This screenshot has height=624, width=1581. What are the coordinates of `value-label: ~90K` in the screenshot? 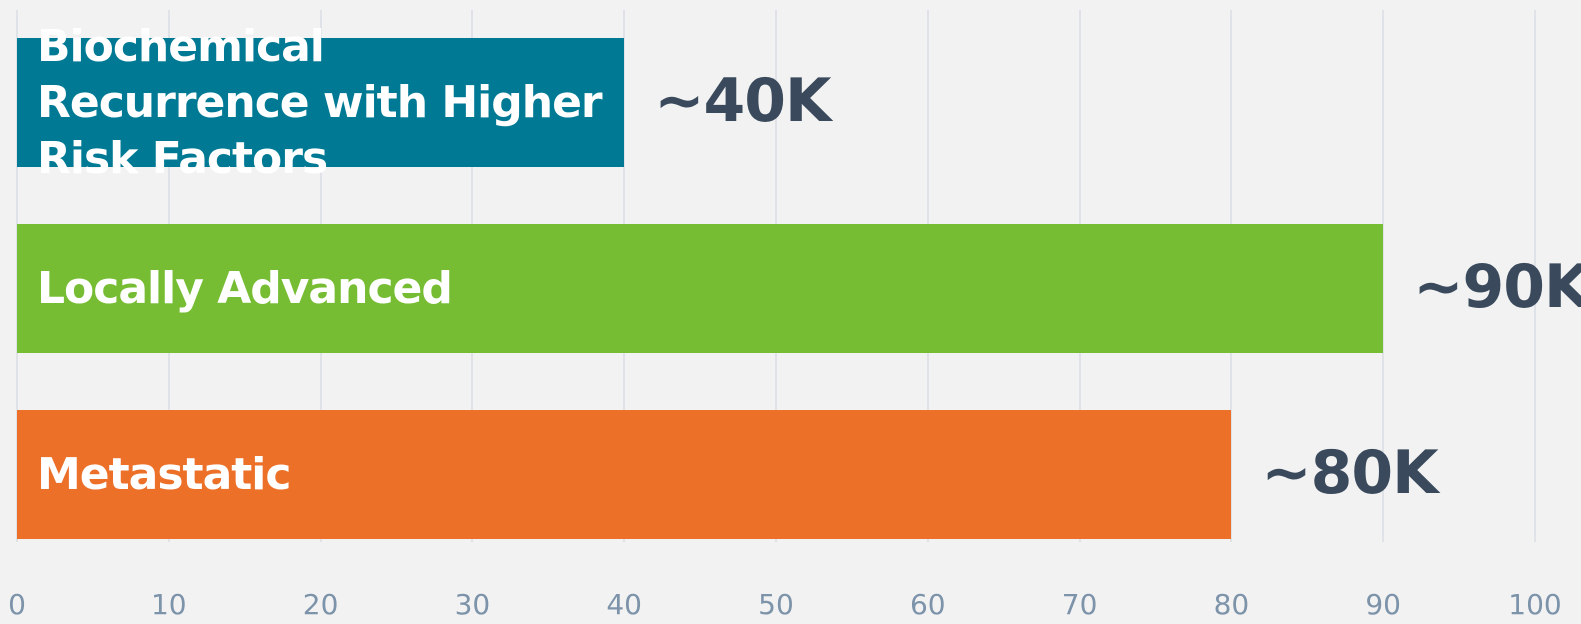 It's located at (1497, 286).